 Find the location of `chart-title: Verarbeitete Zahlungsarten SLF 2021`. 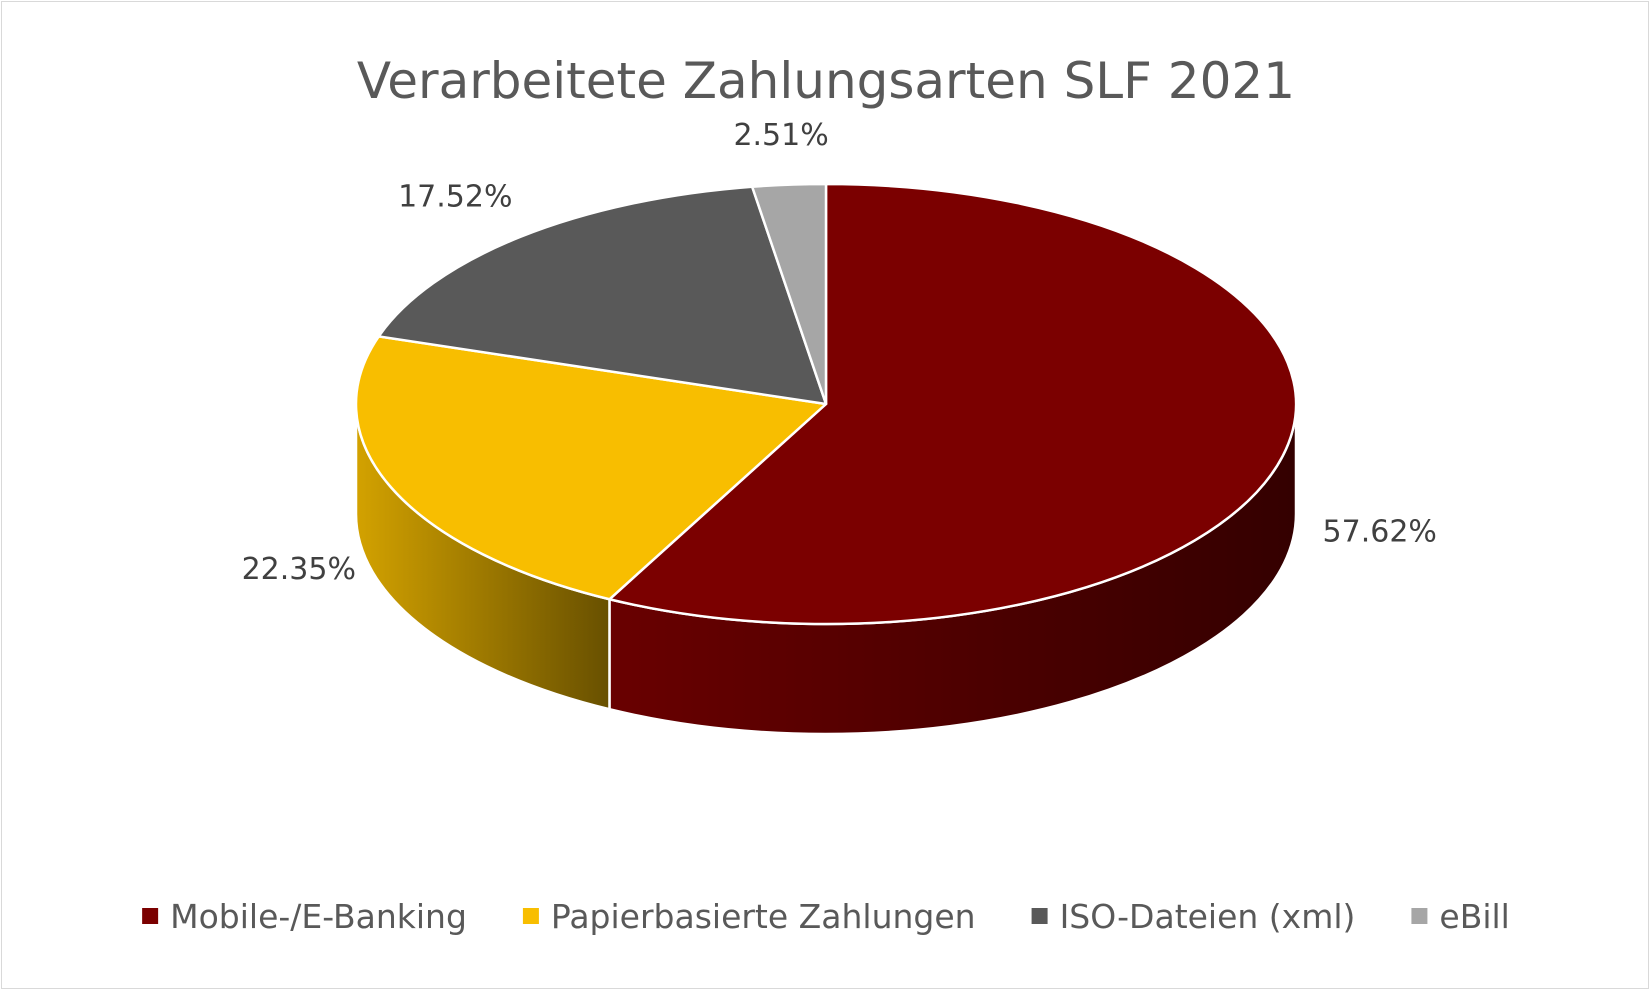

chart-title: Verarbeitete Zahlungsarten SLF 2021 is located at coordinates (826, 81).